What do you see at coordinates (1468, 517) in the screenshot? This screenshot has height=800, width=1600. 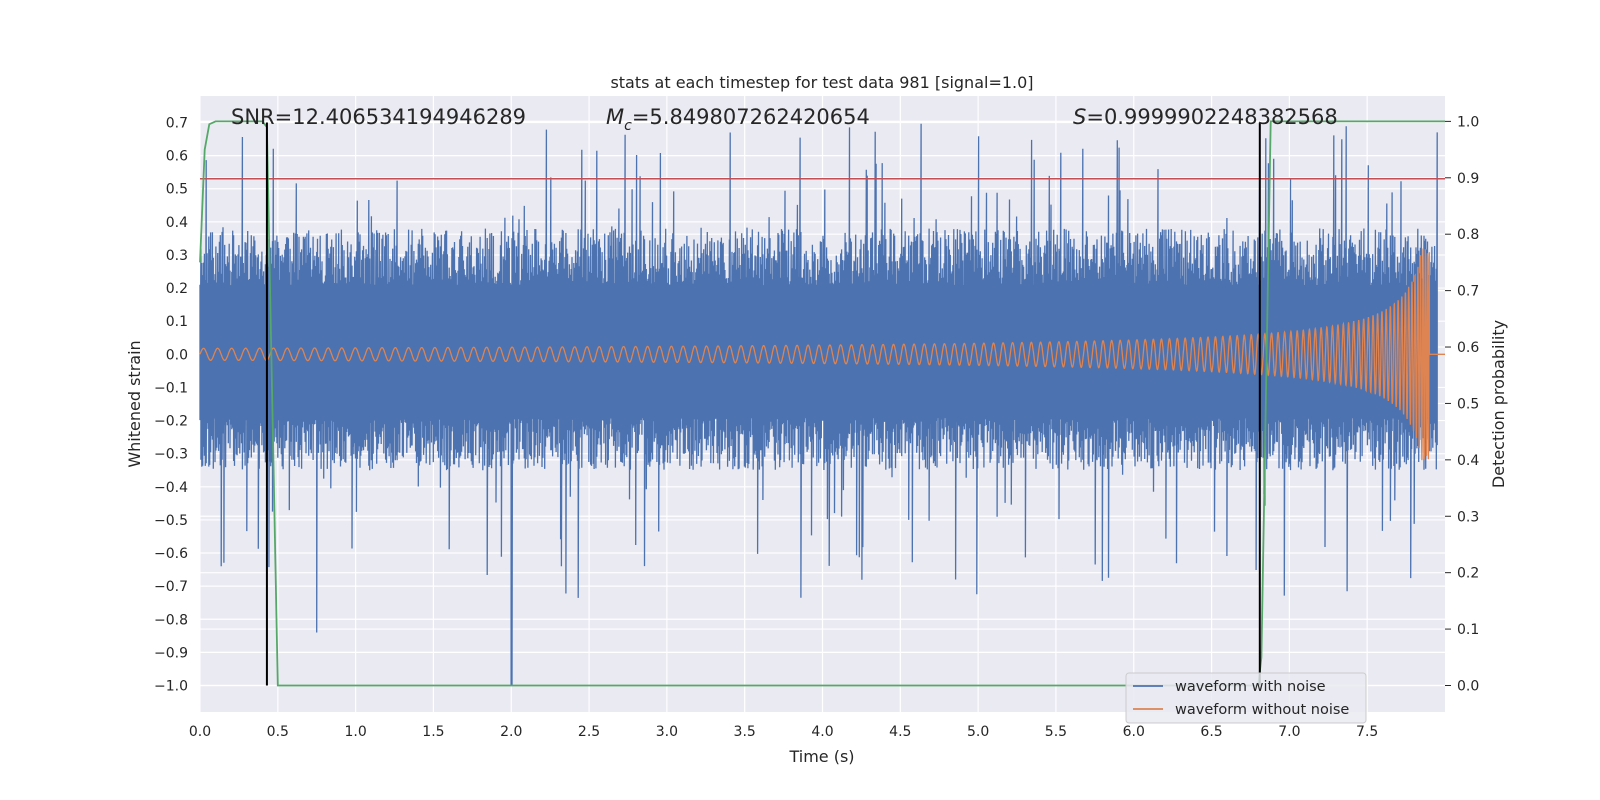 I see `y2-tick-label: 0.3` at bounding box center [1468, 517].